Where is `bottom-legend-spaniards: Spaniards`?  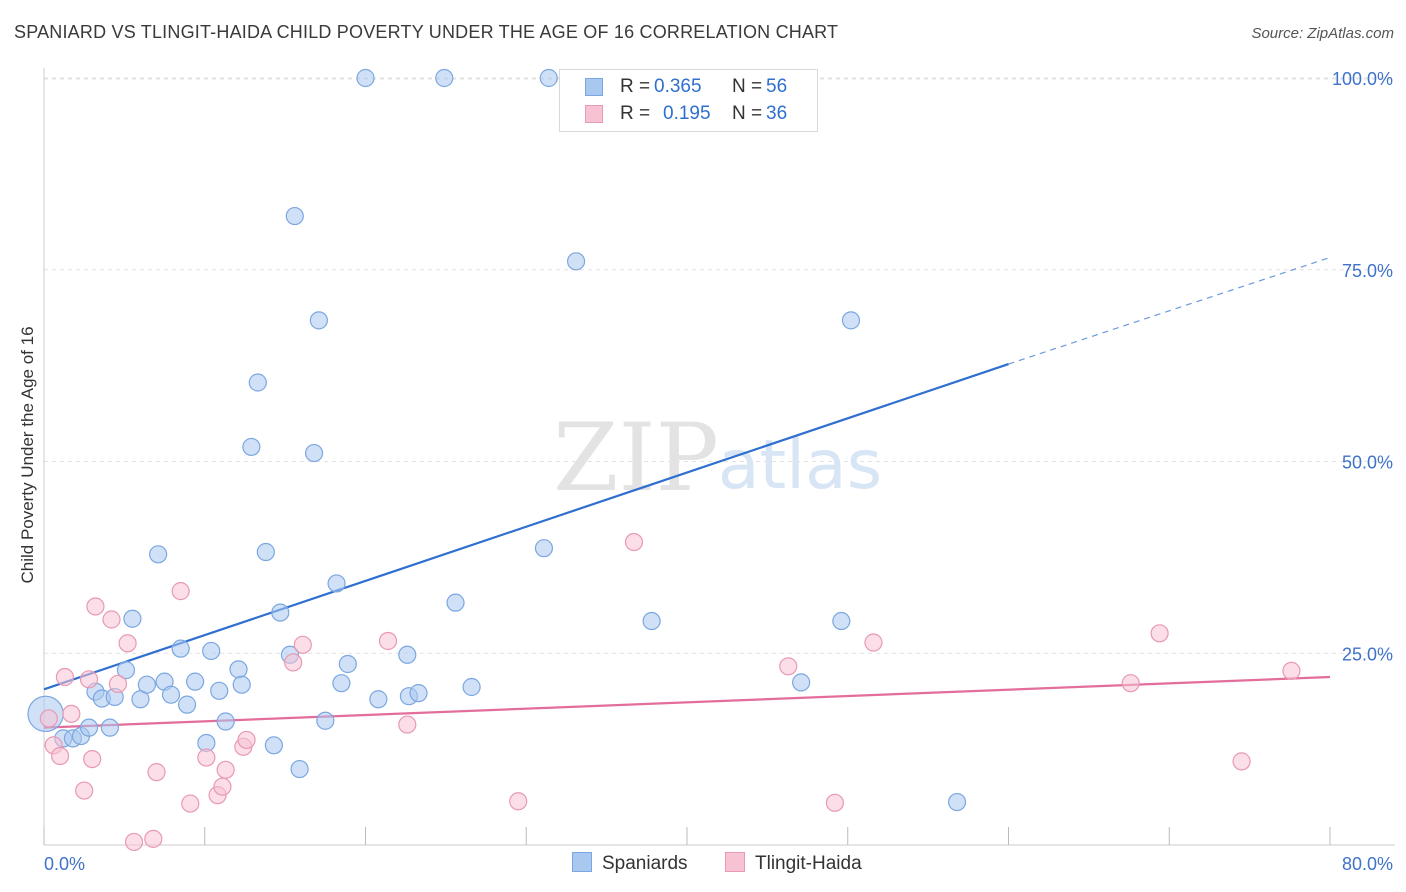 bottom-legend-spaniards: Spaniards is located at coordinates (630, 863).